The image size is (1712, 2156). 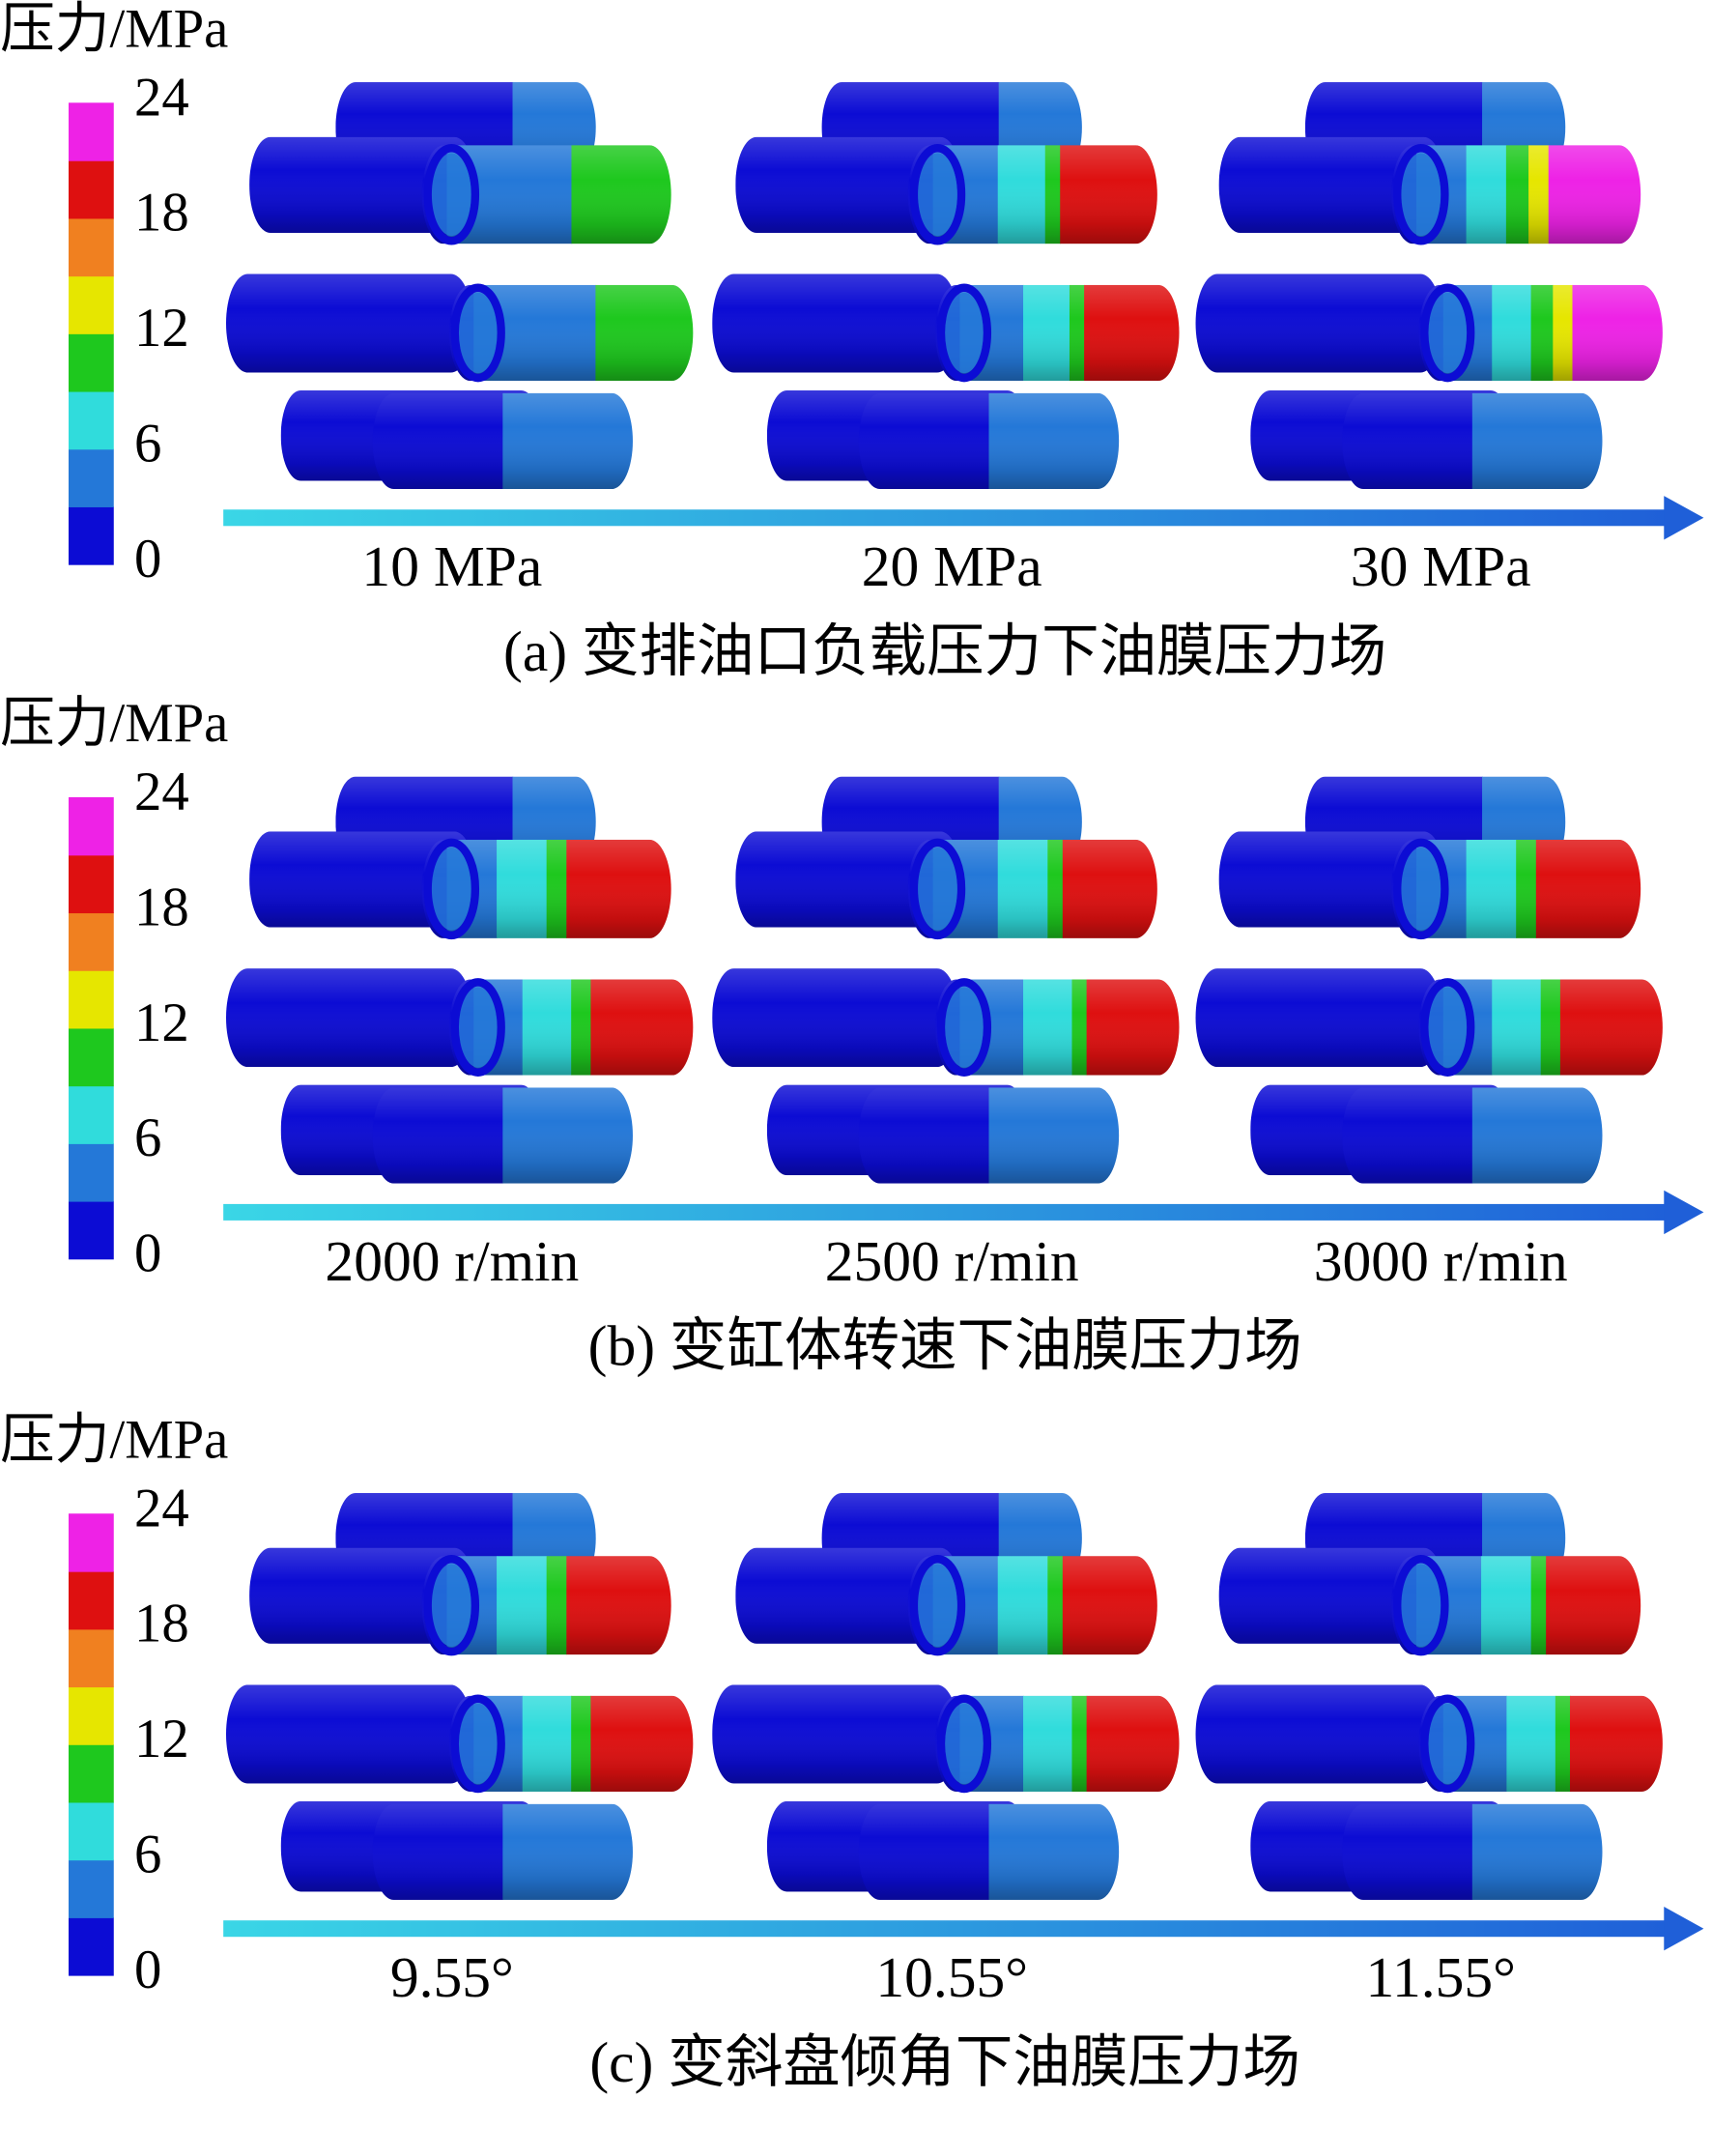 What do you see at coordinates (161, 328) in the screenshot?
I see `colorbar-tick-label: 12` at bounding box center [161, 328].